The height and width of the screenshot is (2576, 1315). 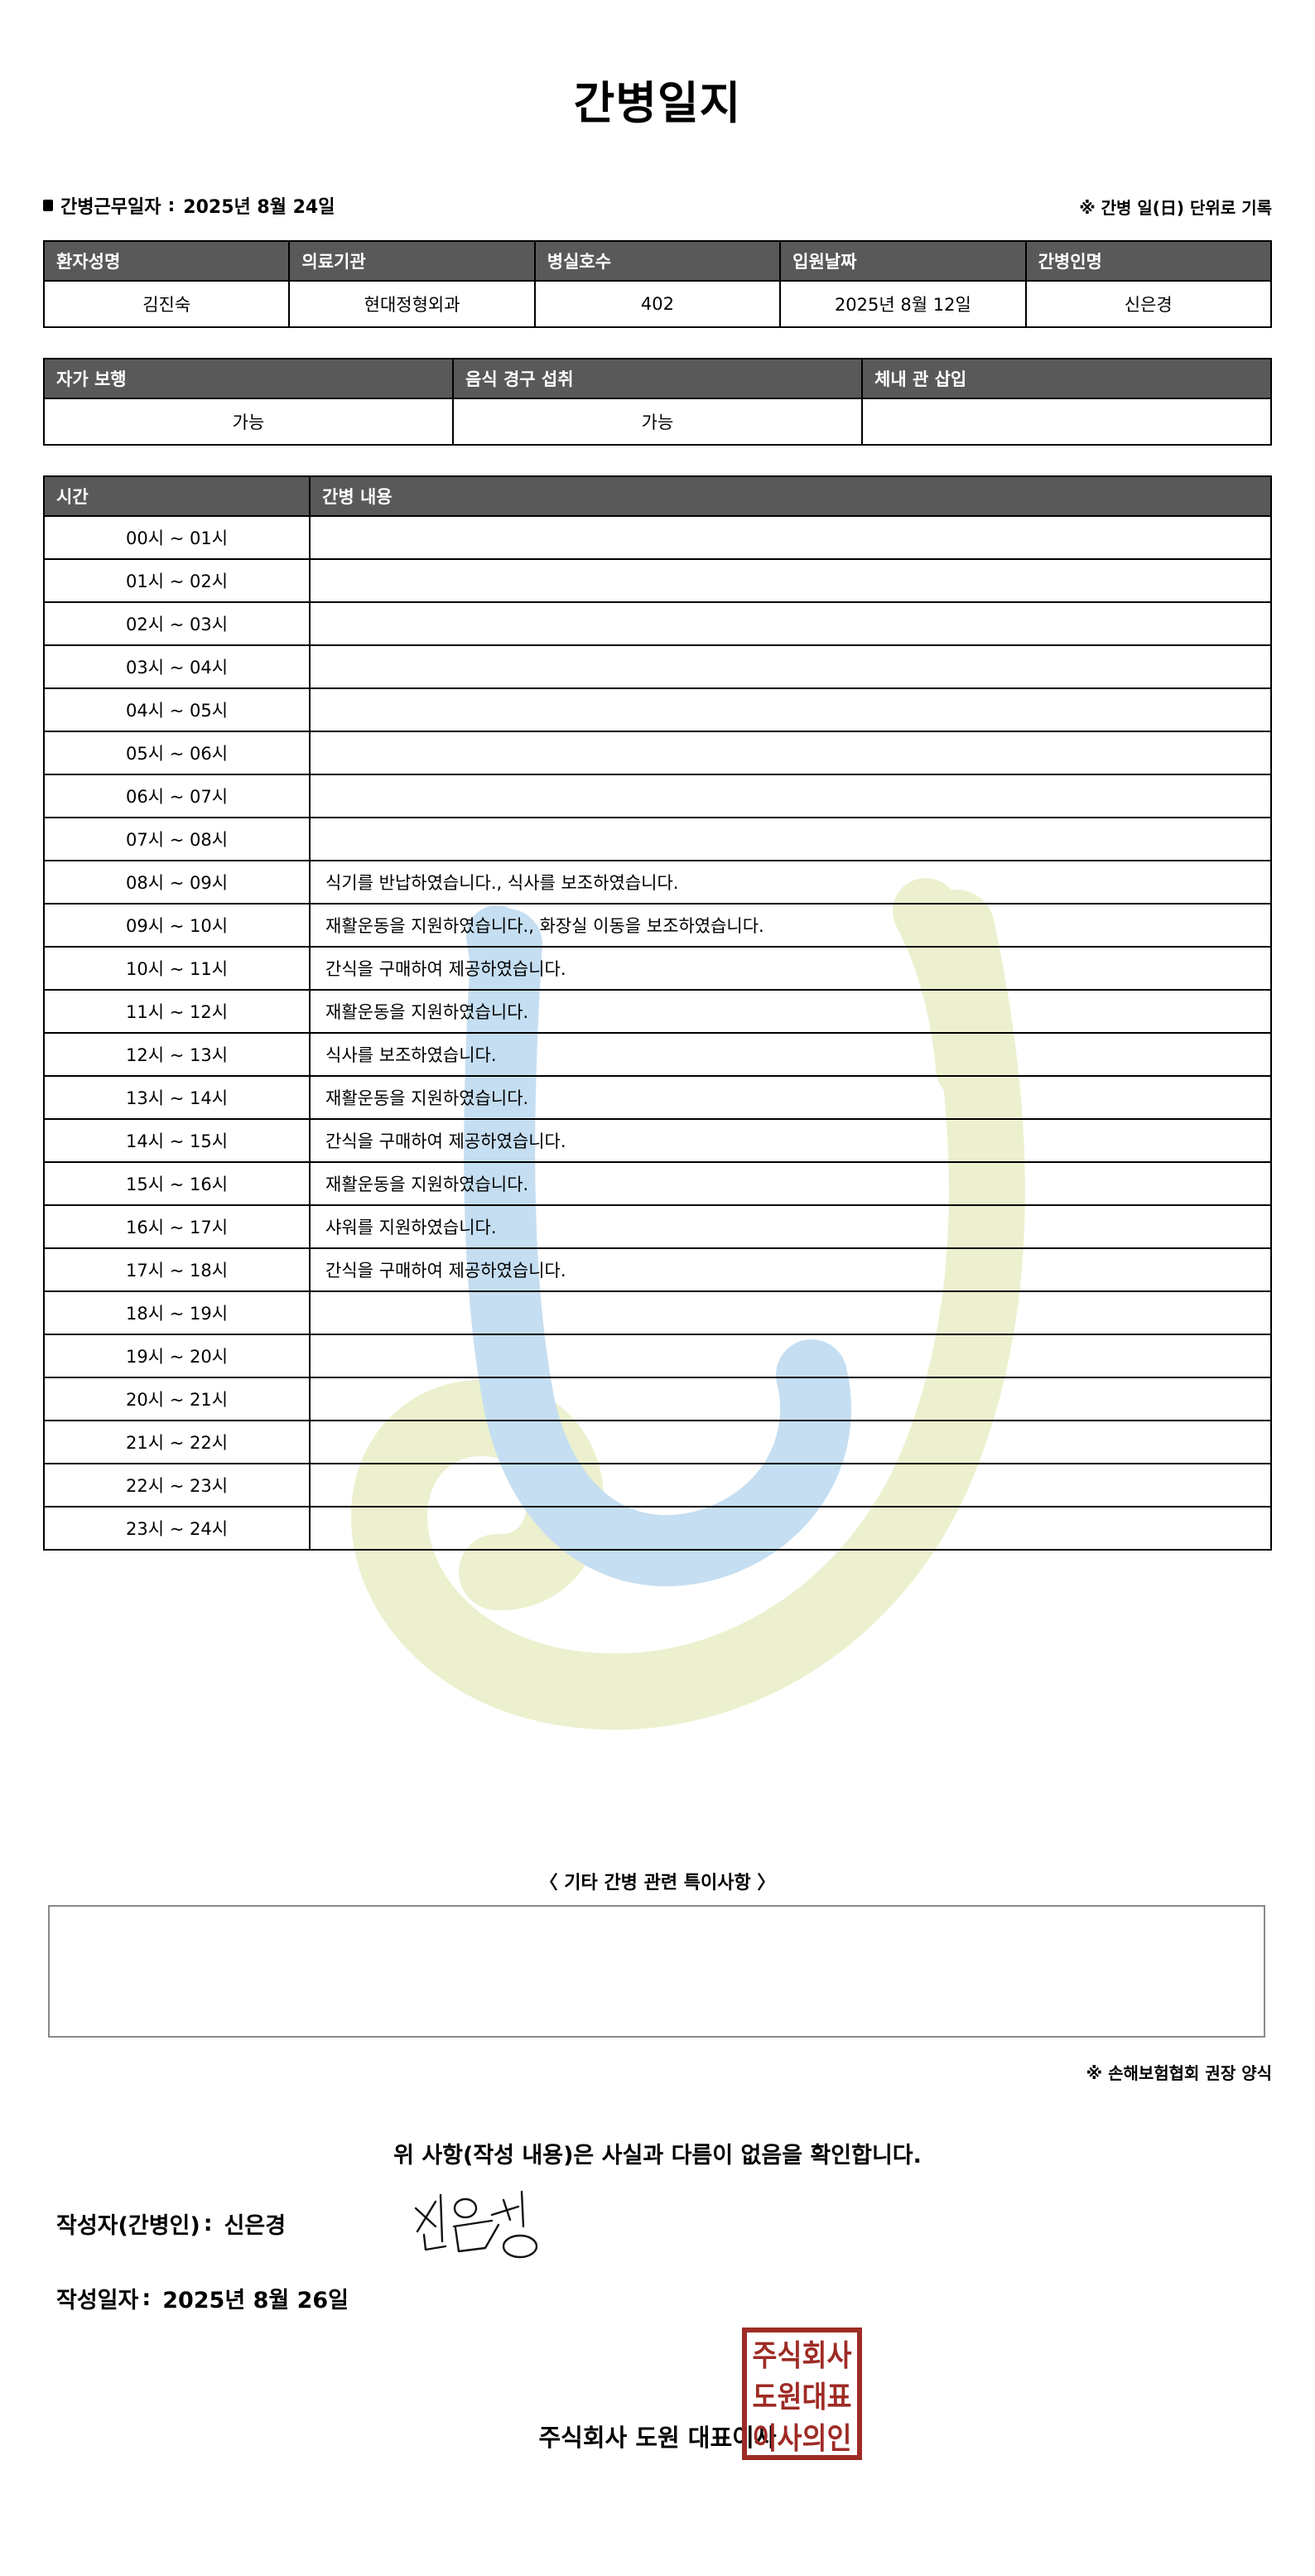 What do you see at coordinates (177, 623) in the screenshot?
I see `time-slot-cell: 02시 ~ 03시` at bounding box center [177, 623].